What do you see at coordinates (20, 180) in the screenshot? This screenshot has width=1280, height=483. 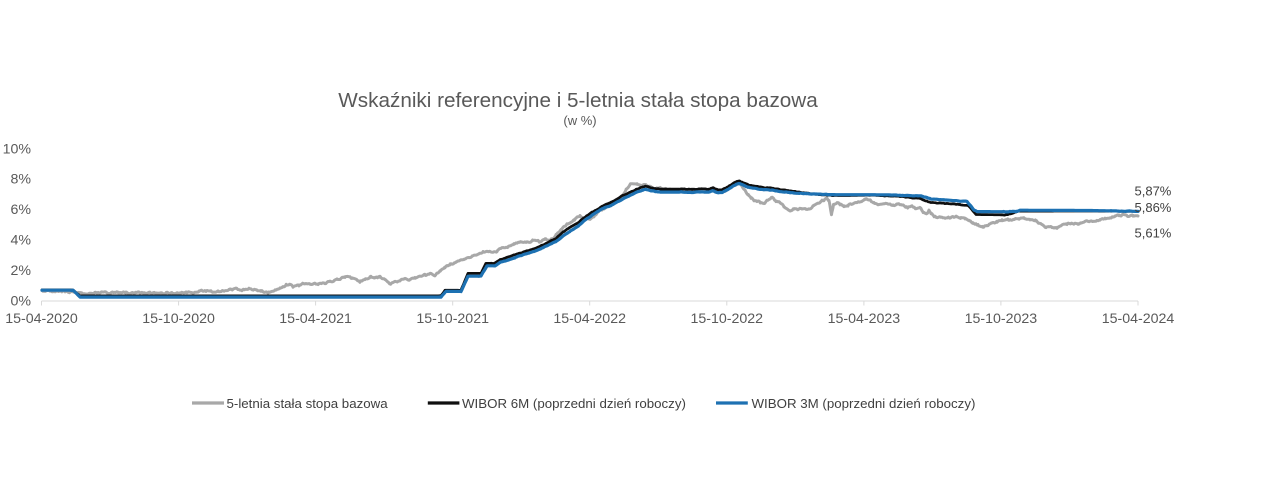 I see `svg-text: 8%` at bounding box center [20, 180].